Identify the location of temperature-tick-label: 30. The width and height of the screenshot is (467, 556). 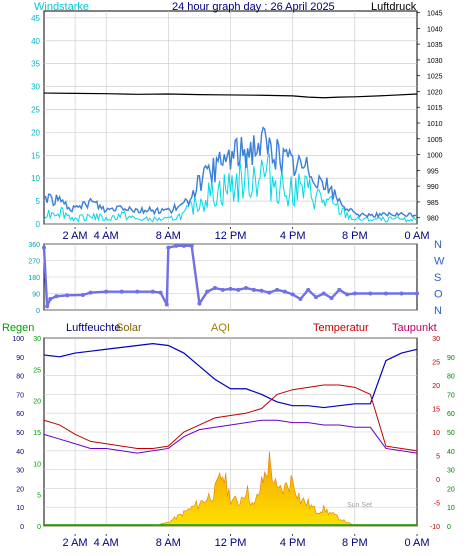
(436, 339).